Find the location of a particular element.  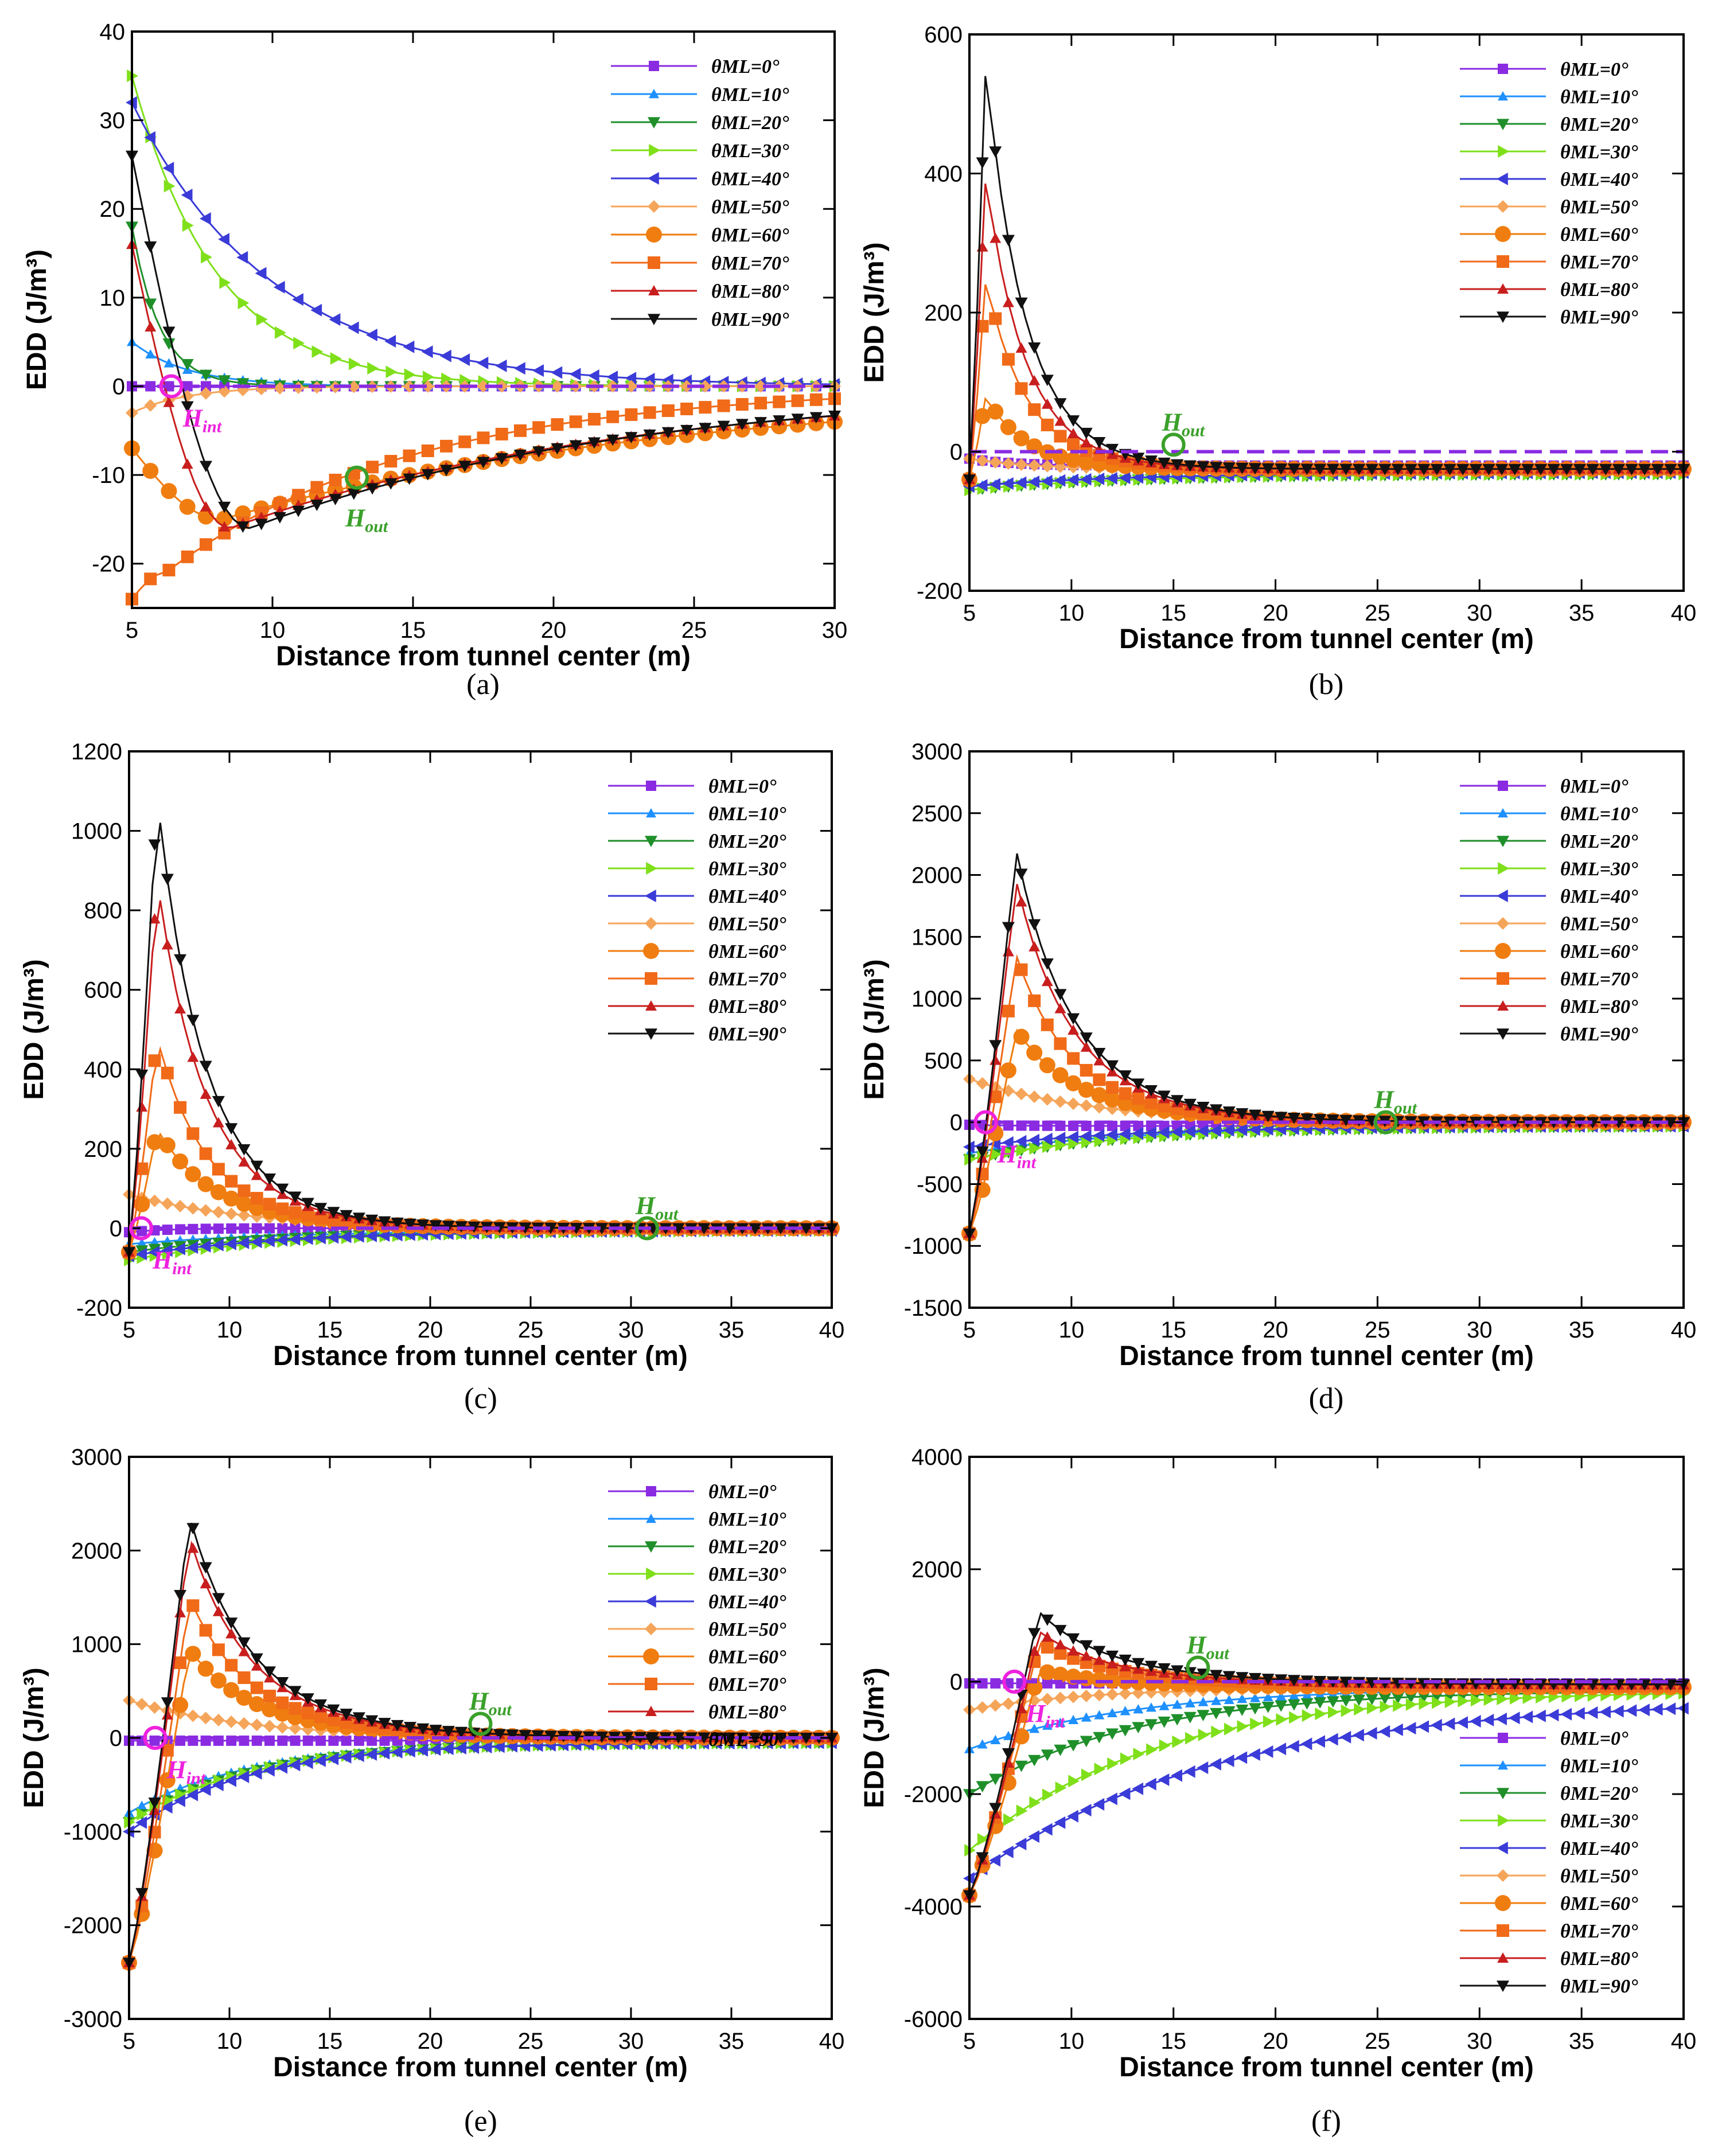

plot-frame is located at coordinates (1326, 1738).